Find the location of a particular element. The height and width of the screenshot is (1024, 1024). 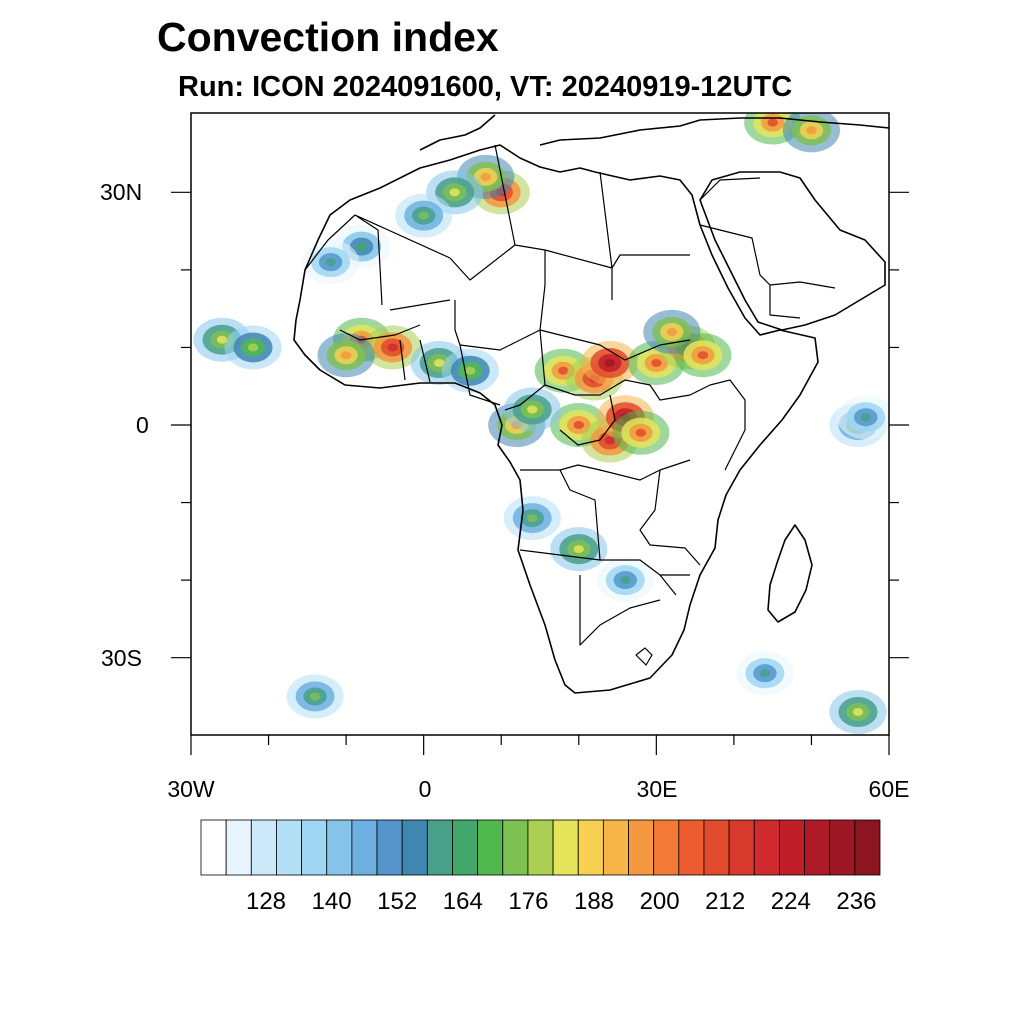

lat-label-30s: 30S is located at coordinates (121, 658).